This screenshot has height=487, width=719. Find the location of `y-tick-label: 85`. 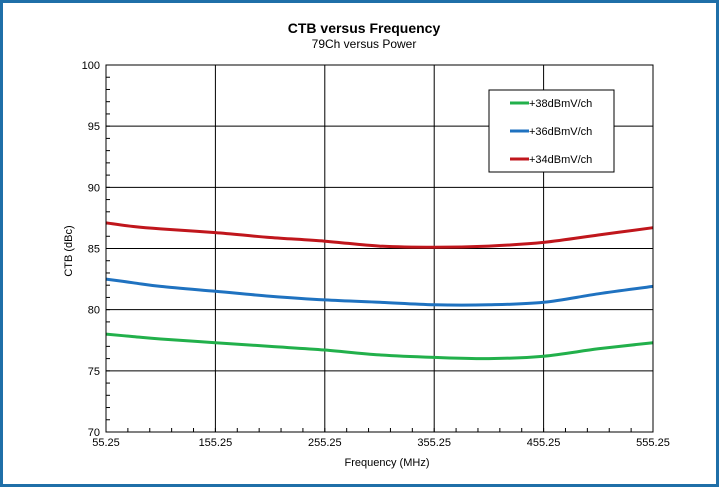

y-tick-label: 85 is located at coordinates (94, 250).